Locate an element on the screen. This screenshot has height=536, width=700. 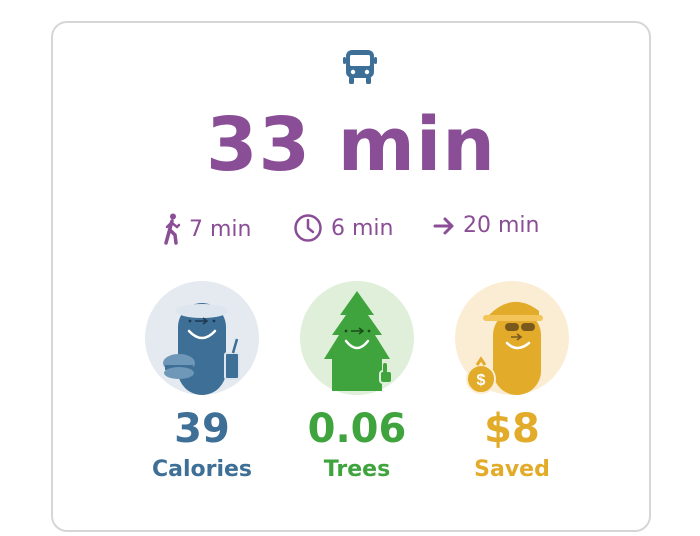
walk-leg: 7 min is located at coordinates (207, 229).